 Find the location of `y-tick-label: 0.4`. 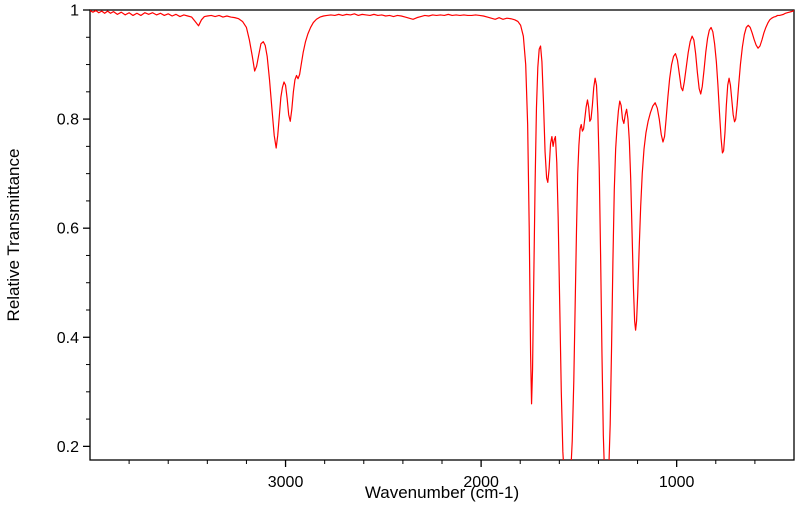

y-tick-label: 0.4 is located at coordinates (68, 338).